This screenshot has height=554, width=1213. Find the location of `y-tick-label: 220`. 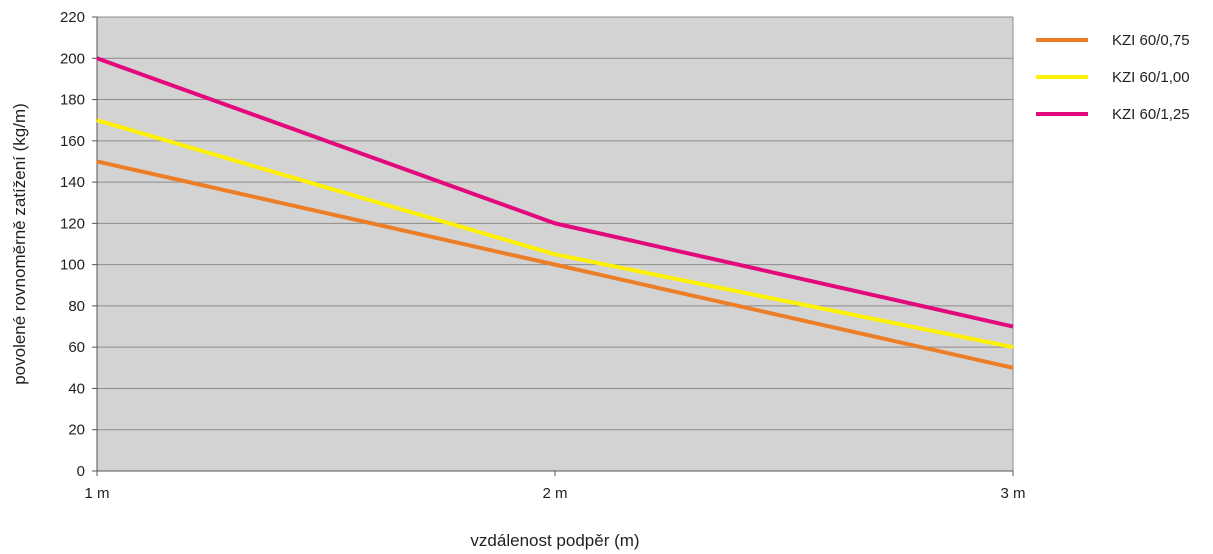

y-tick-label: 220 is located at coordinates (72, 17).